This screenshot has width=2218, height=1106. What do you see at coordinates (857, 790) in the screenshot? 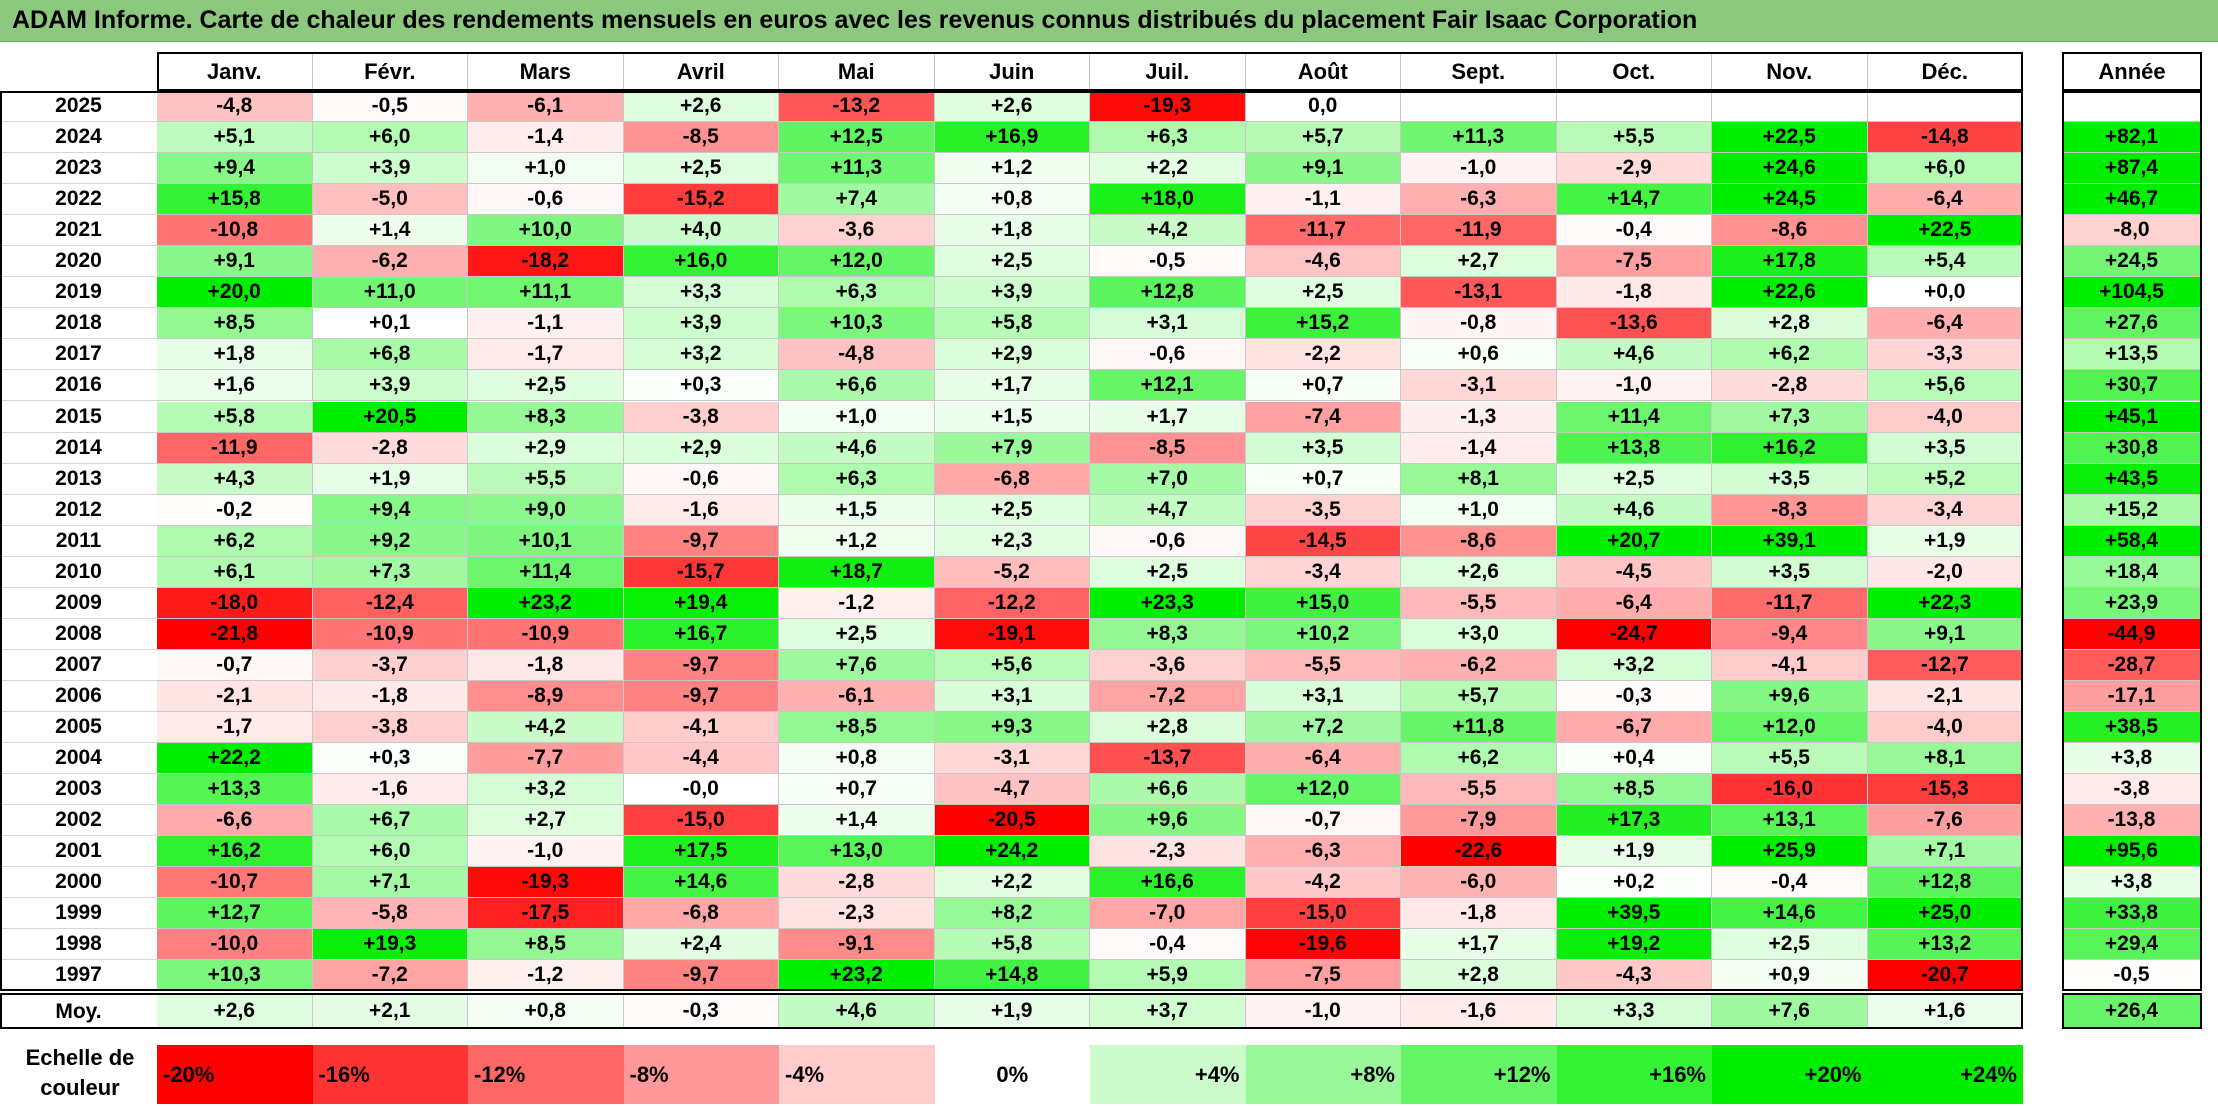
I see `heatmap-cell: +0,7` at bounding box center [857, 790].